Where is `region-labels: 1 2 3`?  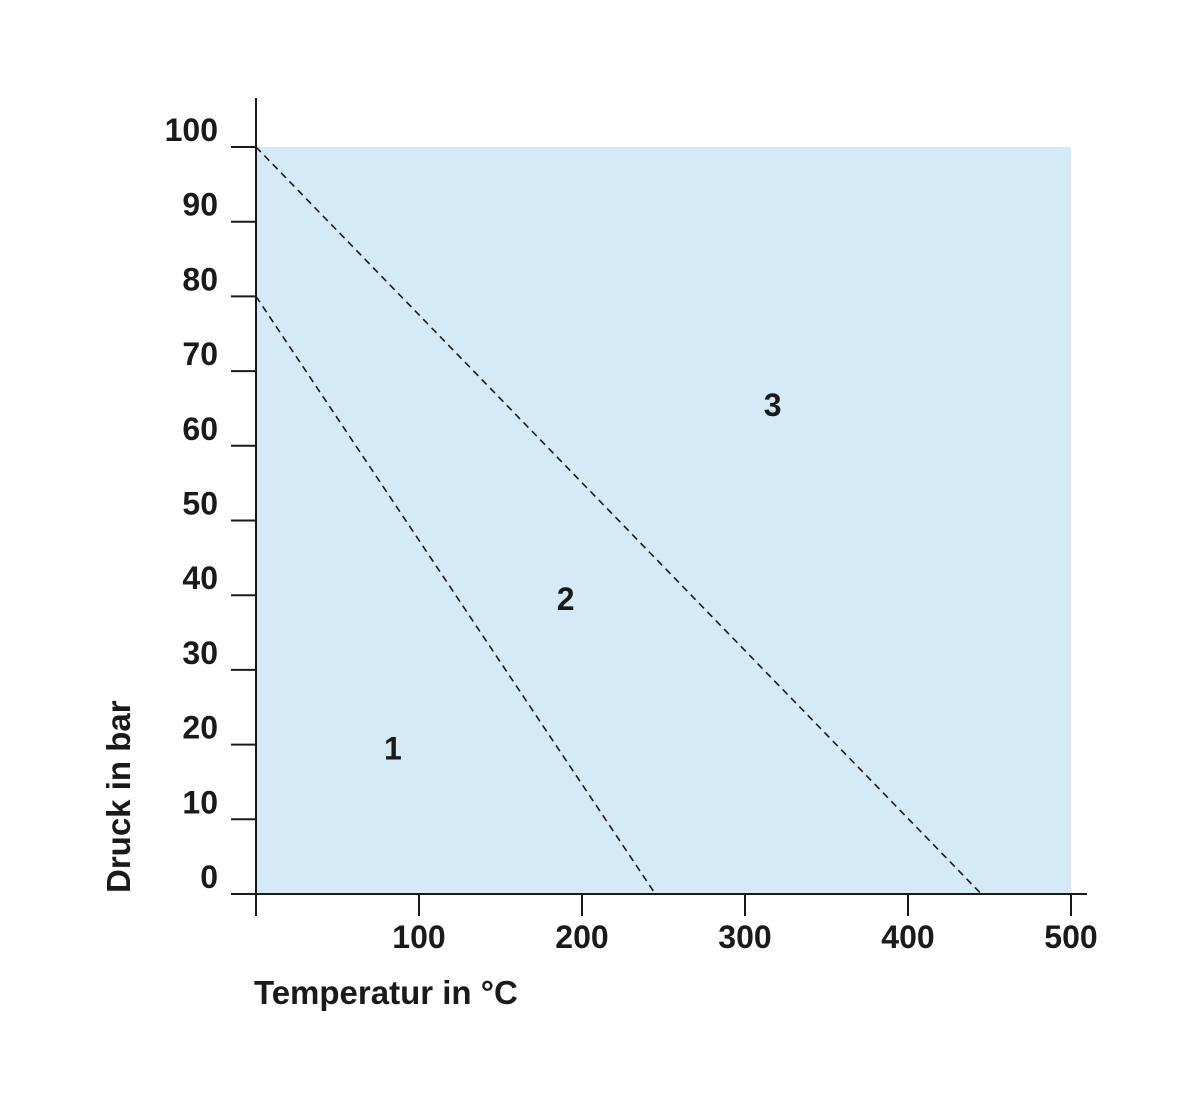 region-labels: 1 2 3 is located at coordinates (583, 577).